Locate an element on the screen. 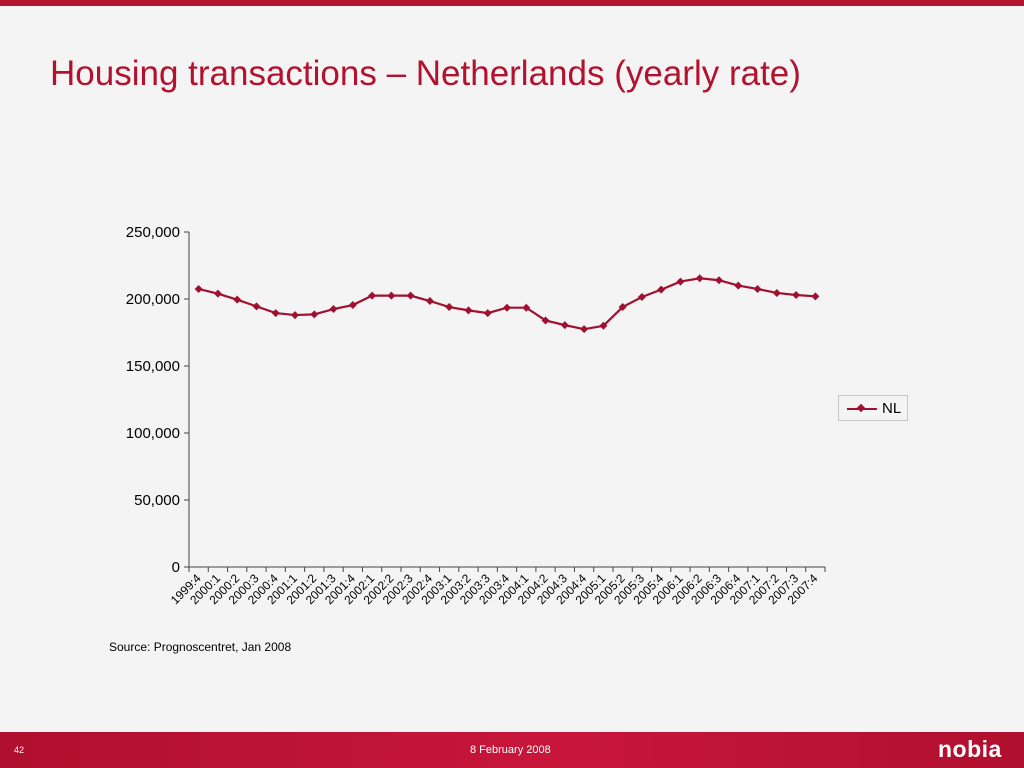 The width and height of the screenshot is (1024, 768). footer-bar: 42 8 February 2008 nobia is located at coordinates (512, 750).